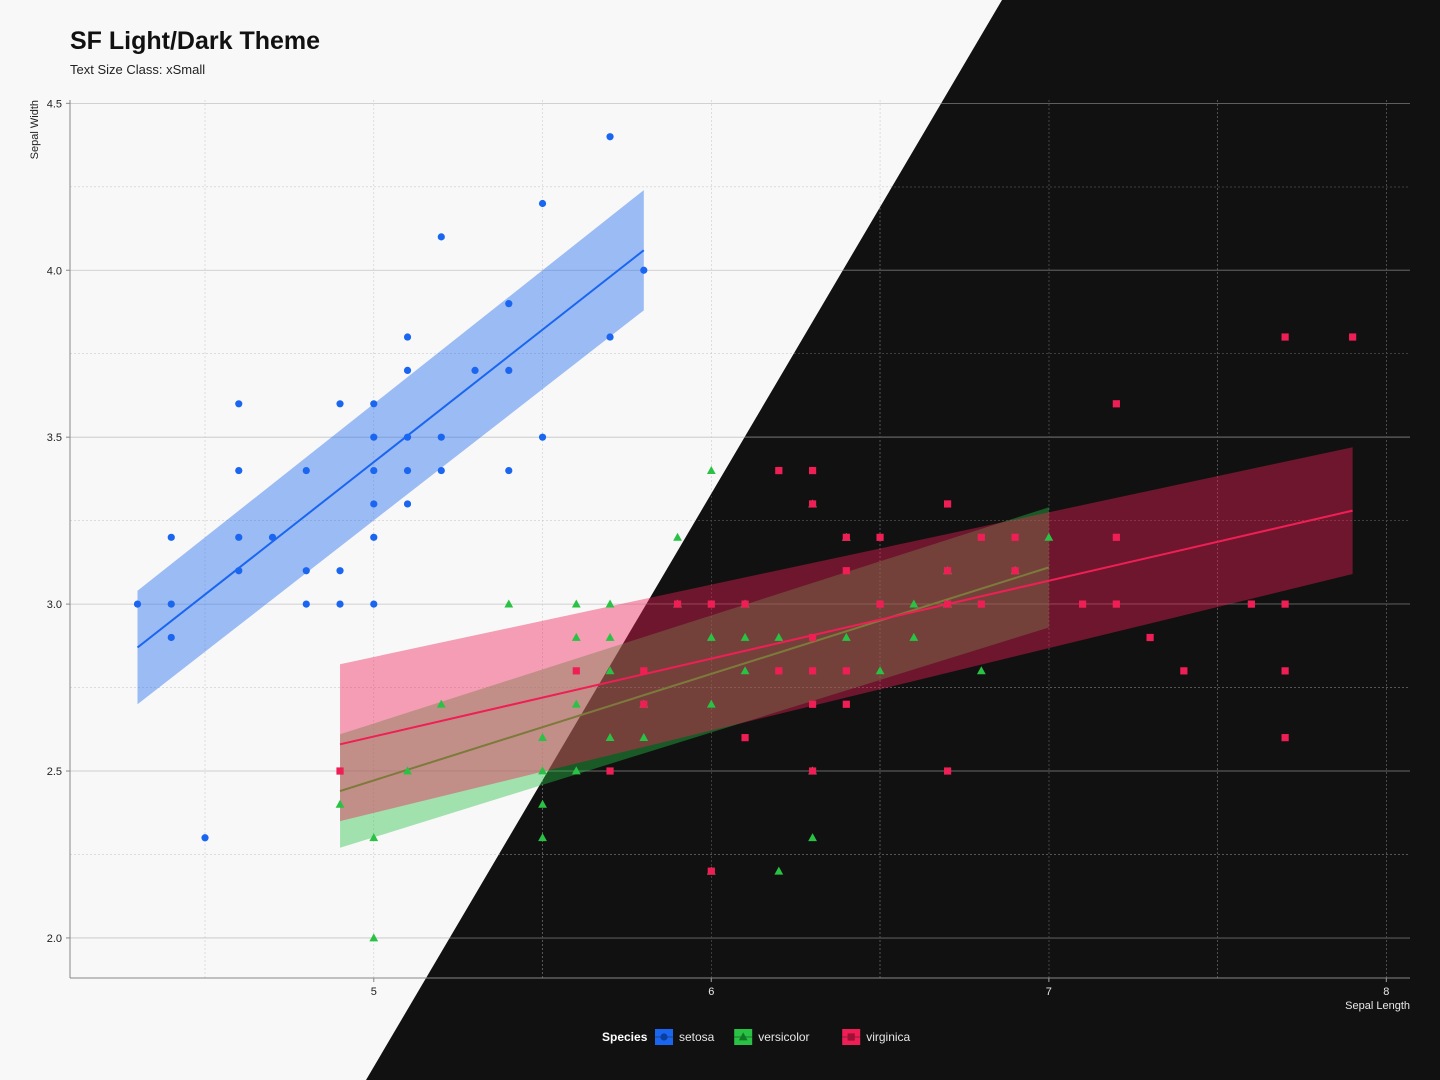 The height and width of the screenshot is (1080, 1440). Describe the element at coordinates (390, 449) in the screenshot. I see `fit-line-setosa` at that location.